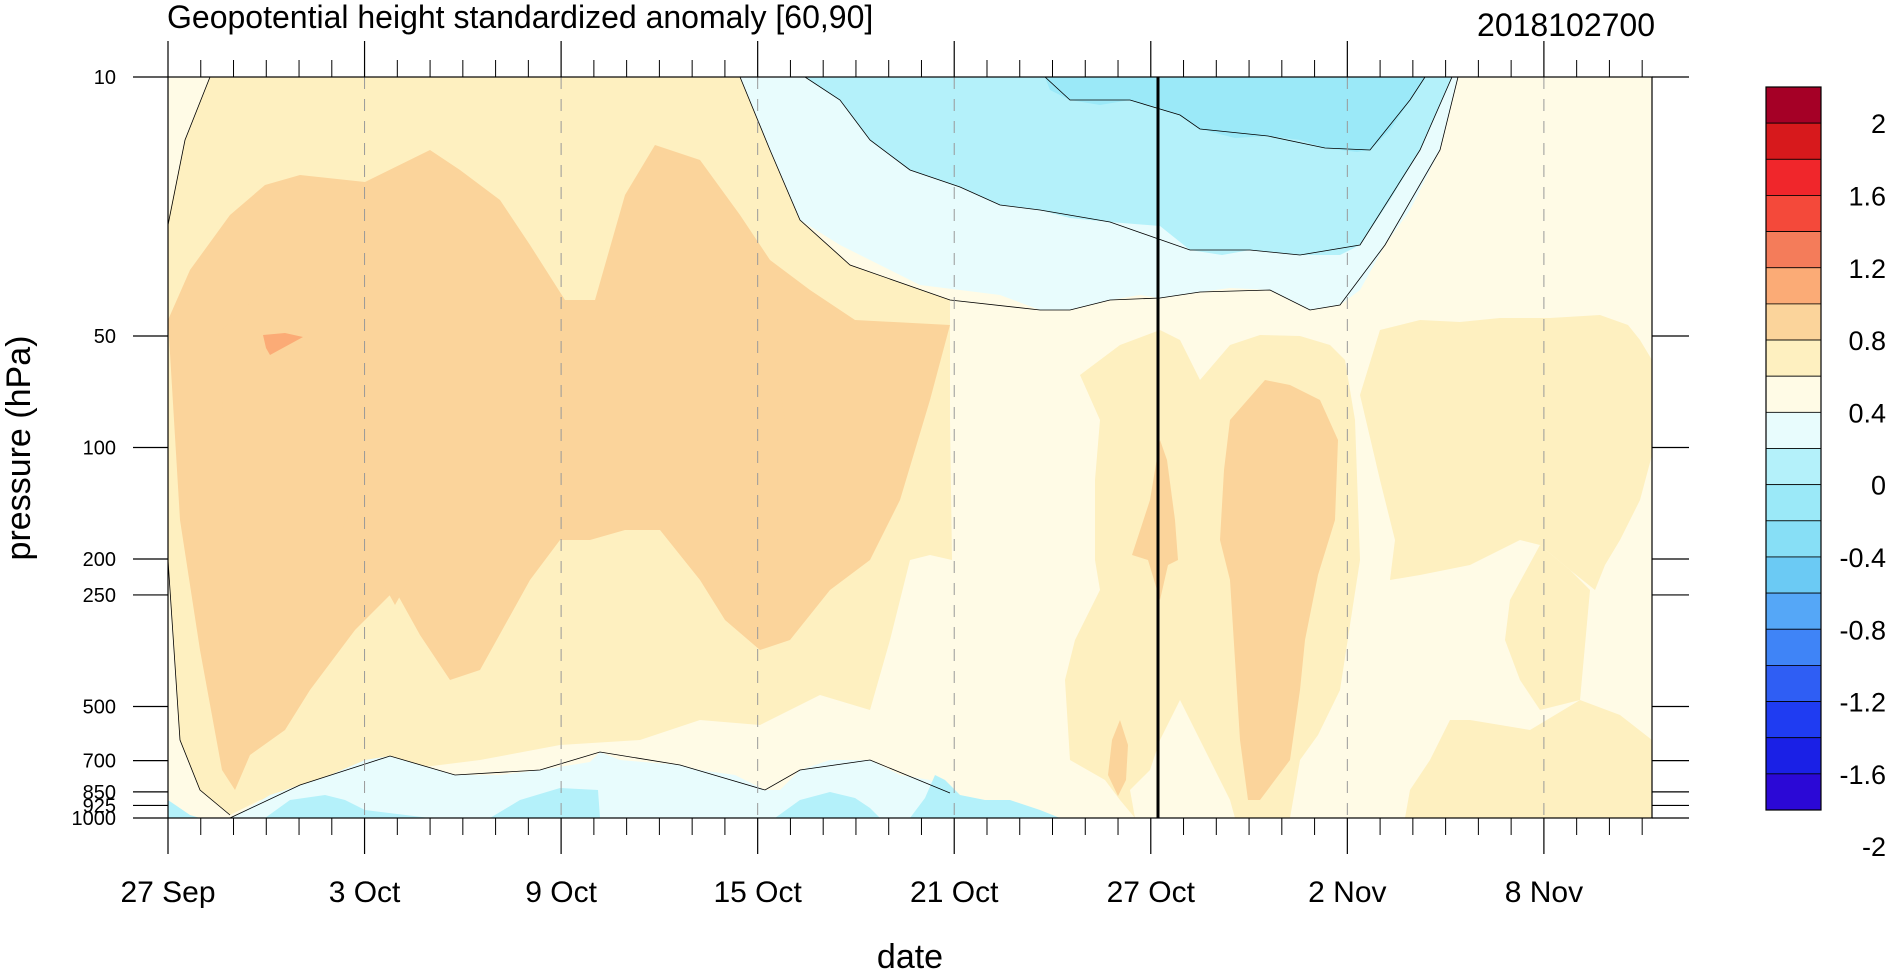  What do you see at coordinates (561, 892) in the screenshot?
I see `x-tick-label: 9 Oct` at bounding box center [561, 892].